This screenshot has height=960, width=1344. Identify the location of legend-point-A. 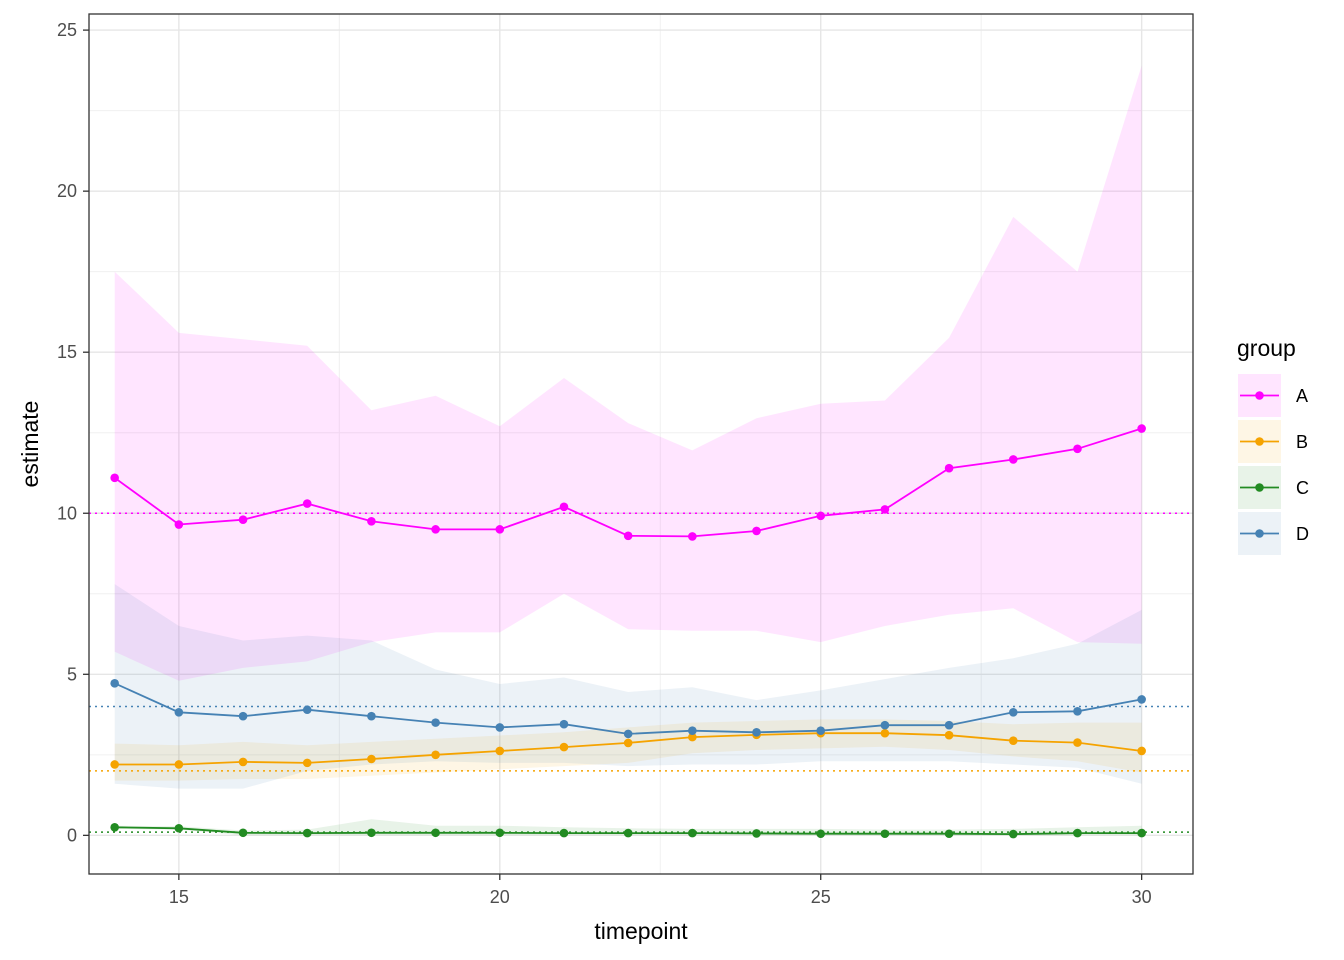
(1259, 395).